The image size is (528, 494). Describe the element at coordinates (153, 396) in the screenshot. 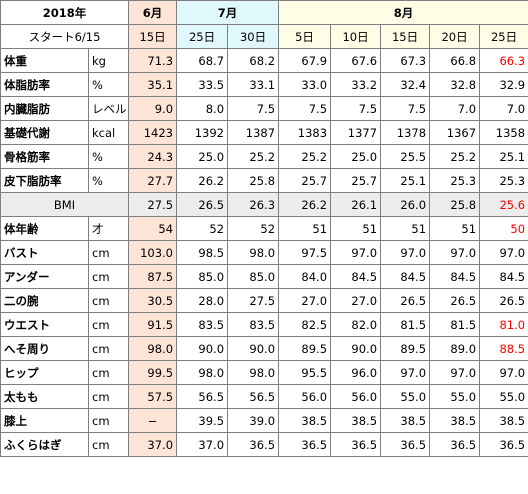

I see `value-cell: 57.5` at that location.